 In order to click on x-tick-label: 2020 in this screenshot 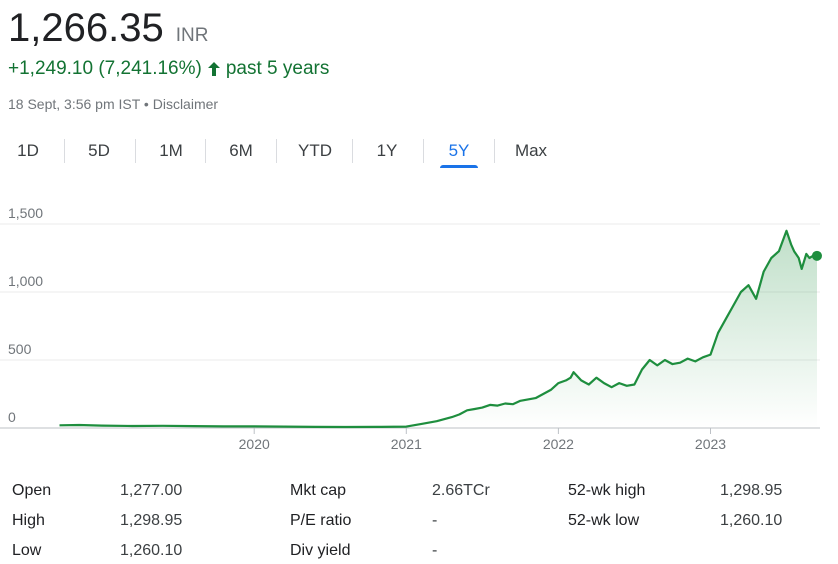, I will do `click(254, 444)`.